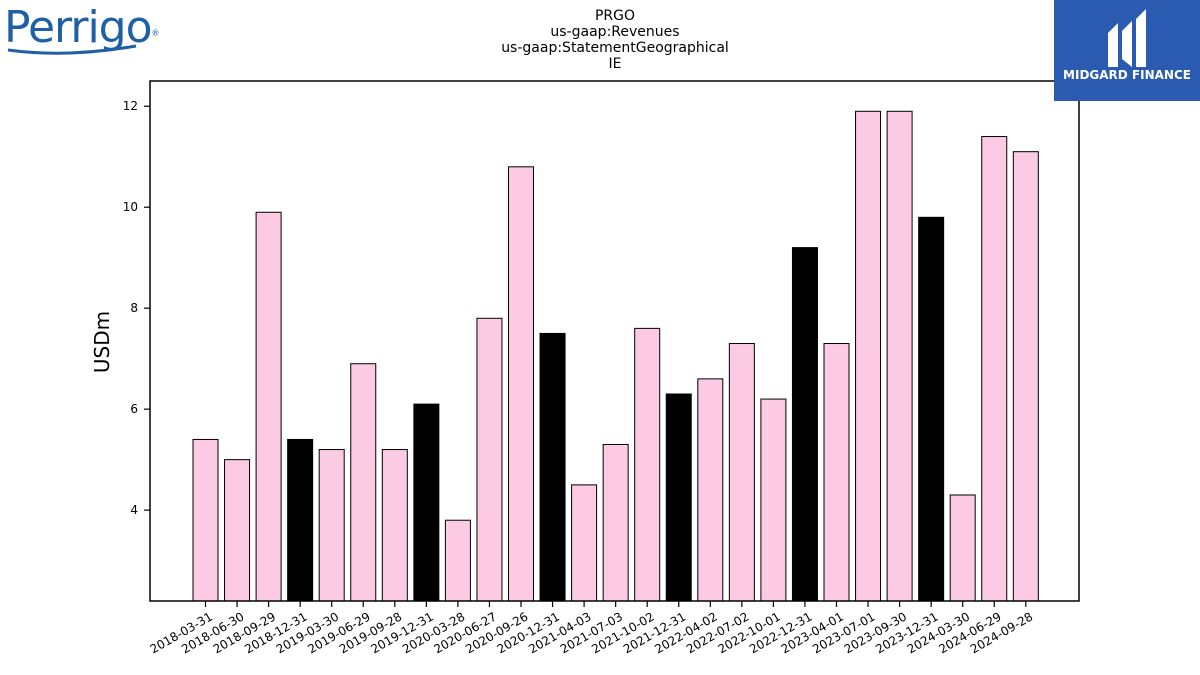  What do you see at coordinates (1127, 75) in the screenshot?
I see `midgard-finance-text: MIDGARD FINANCE` at bounding box center [1127, 75].